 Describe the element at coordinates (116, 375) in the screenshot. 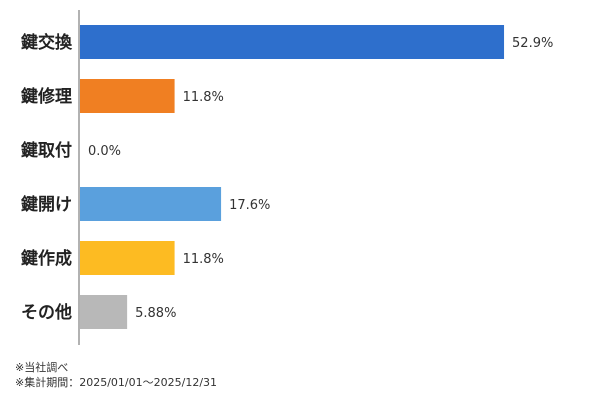

I see `footnotes: ※当社調べ ※集計期間：2025/01/01～2025/12/31` at that location.